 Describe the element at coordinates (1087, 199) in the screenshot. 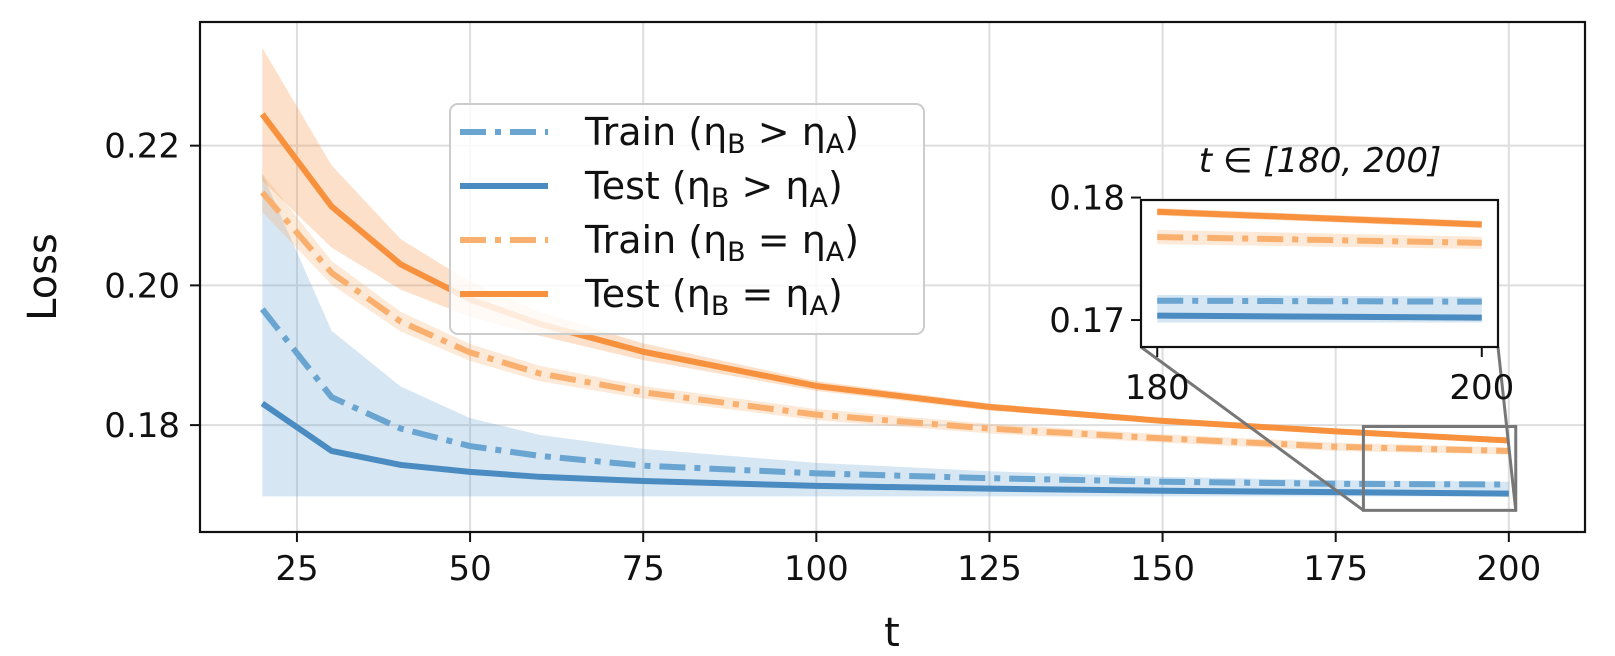

I see `inset-y-tick-label: 0.18` at that location.